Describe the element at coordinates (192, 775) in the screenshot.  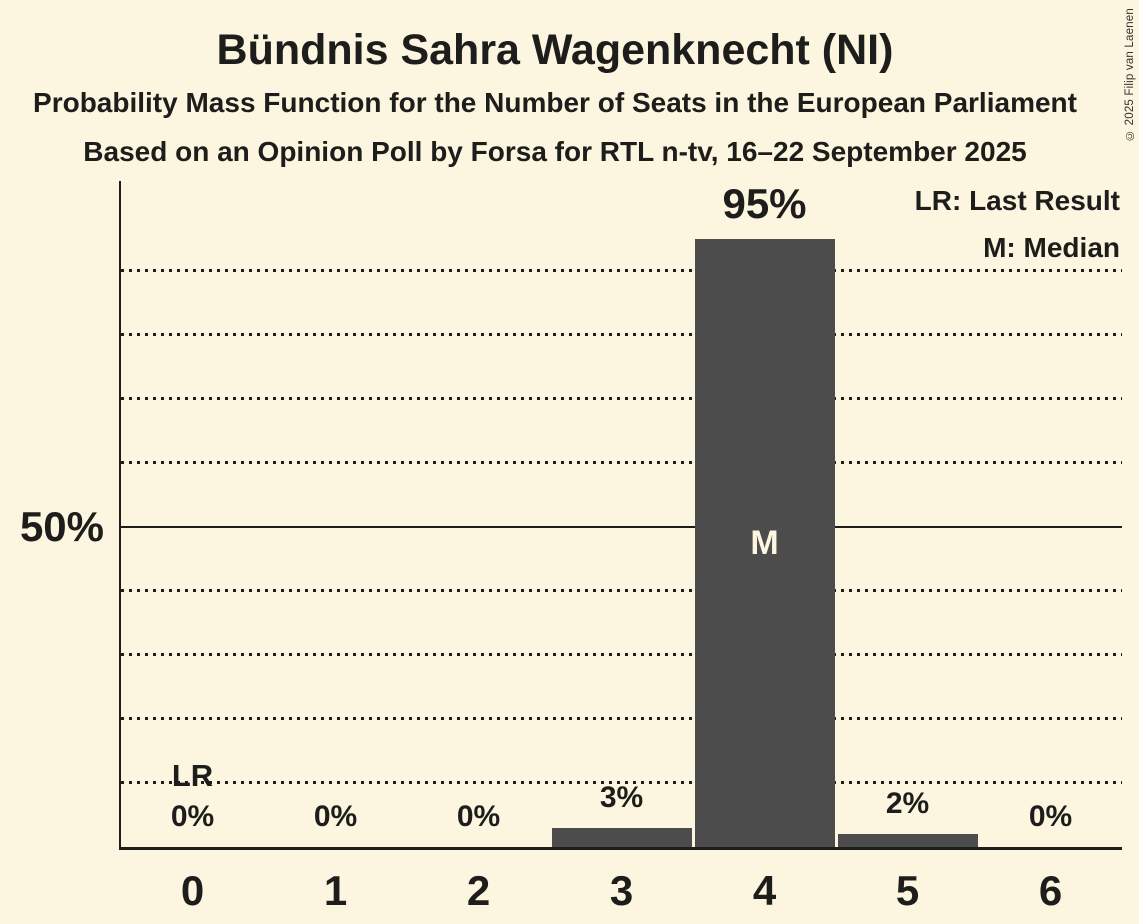
I see `last-result-marker: LR` at that location.